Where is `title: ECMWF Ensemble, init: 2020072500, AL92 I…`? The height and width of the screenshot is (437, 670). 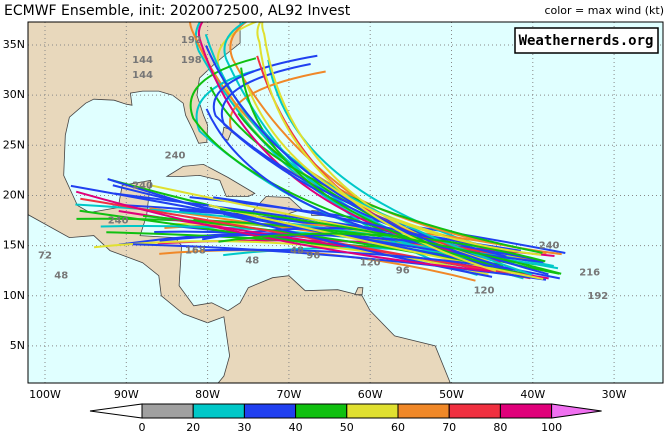
title: ECMWF Ensemble, init: 2020072500, AL92 I… is located at coordinates (177, 11).